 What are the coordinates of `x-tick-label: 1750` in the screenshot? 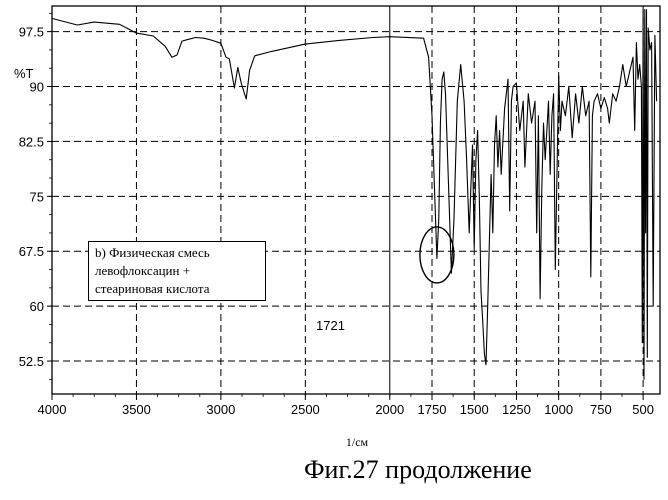 It's located at (432, 409).